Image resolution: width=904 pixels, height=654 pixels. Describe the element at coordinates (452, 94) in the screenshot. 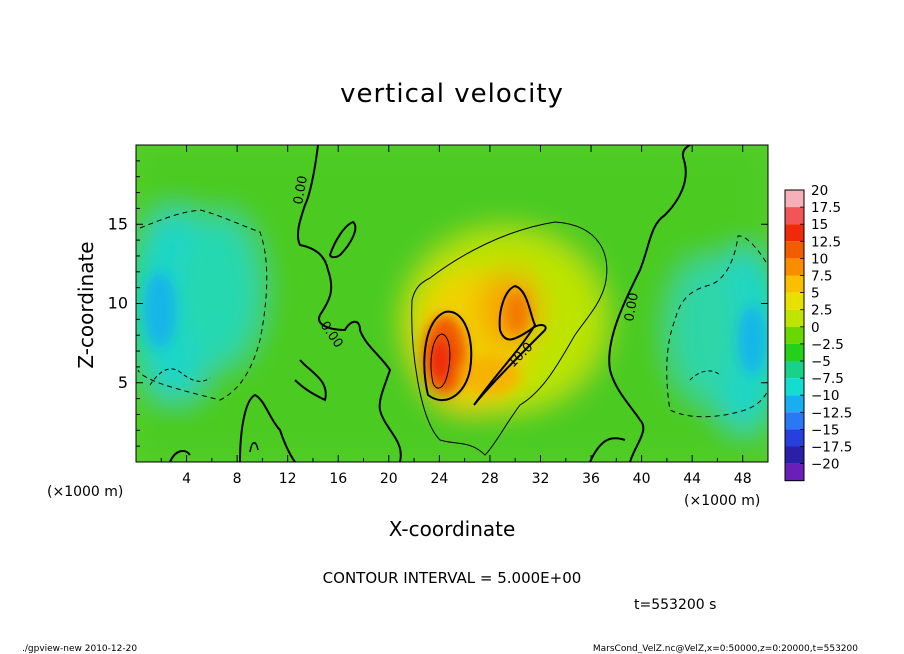

I see `chart-title: vertical velocity` at that location.